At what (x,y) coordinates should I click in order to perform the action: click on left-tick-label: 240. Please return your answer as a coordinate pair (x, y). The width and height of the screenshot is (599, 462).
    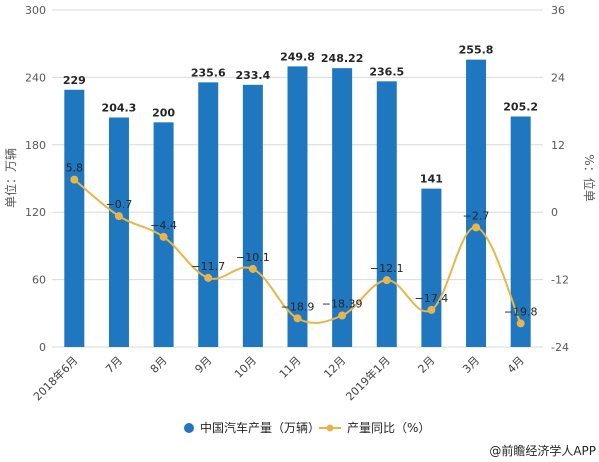
    Looking at the image, I should click on (35, 77).